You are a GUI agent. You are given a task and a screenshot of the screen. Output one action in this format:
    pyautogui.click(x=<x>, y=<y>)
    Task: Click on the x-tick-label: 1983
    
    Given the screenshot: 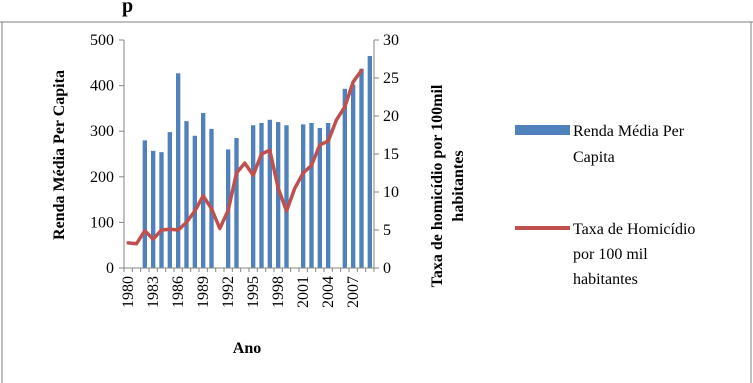 What is the action you would take?
    pyautogui.click(x=153, y=292)
    